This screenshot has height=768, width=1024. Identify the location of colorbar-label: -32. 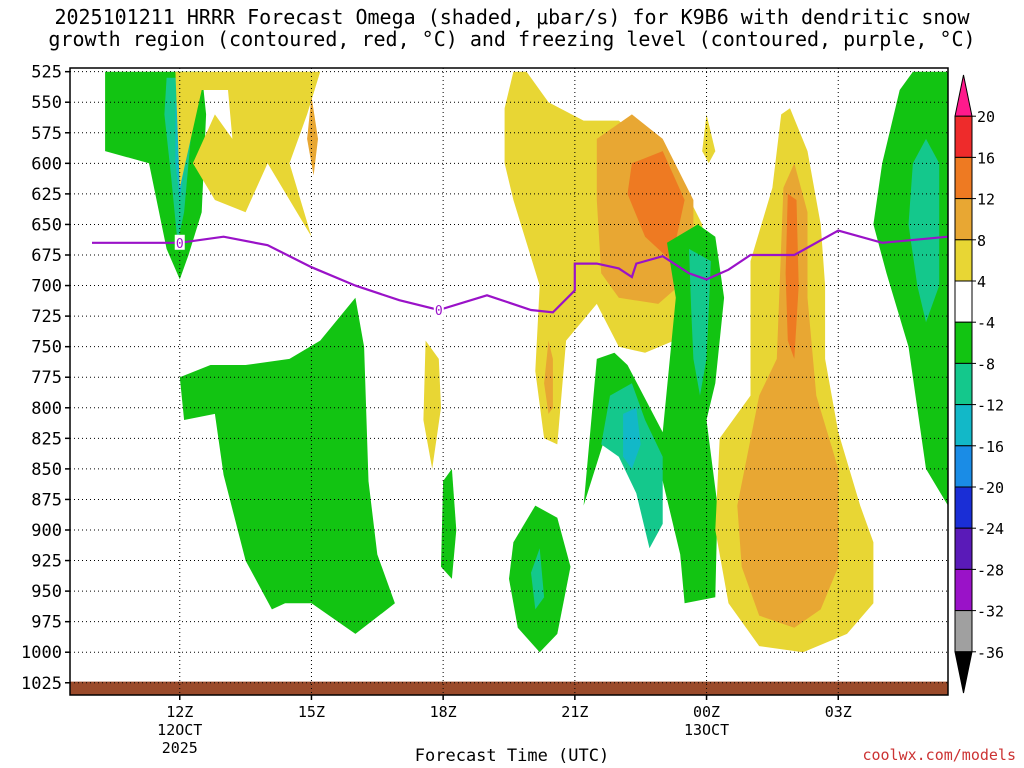
(990, 612).